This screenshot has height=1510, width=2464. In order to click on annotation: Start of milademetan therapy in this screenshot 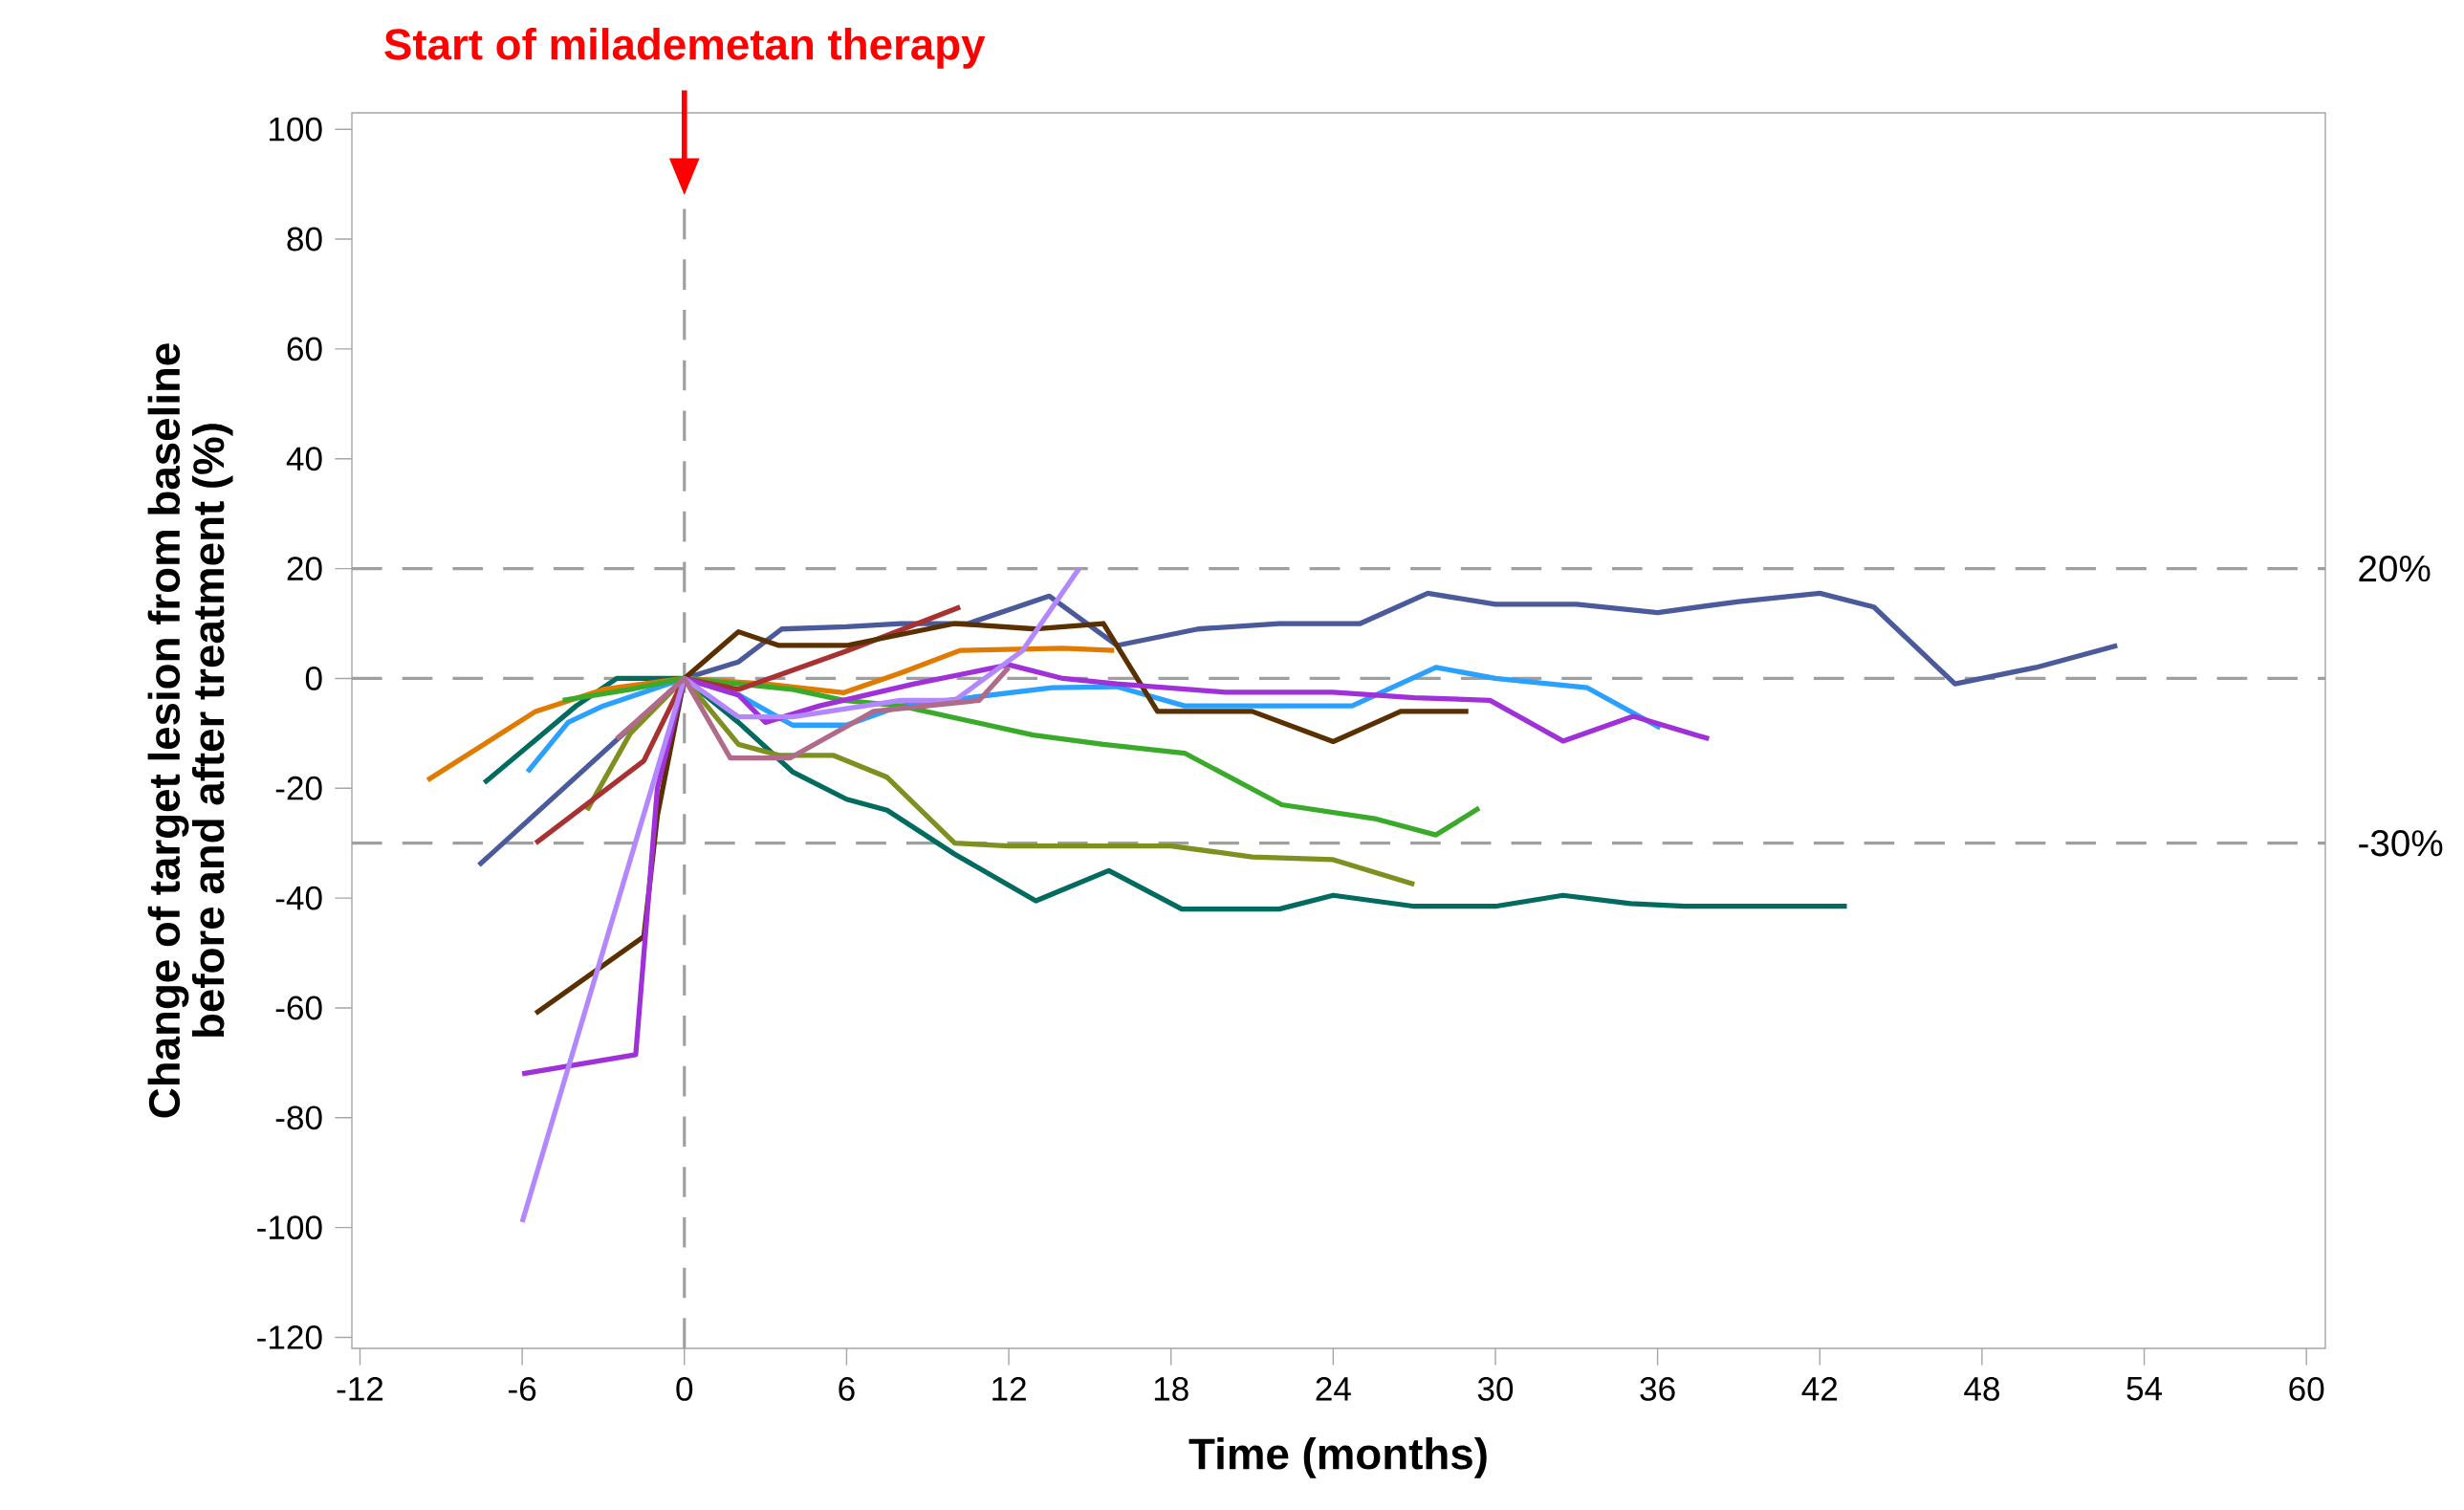, I will do `click(685, 48)`.